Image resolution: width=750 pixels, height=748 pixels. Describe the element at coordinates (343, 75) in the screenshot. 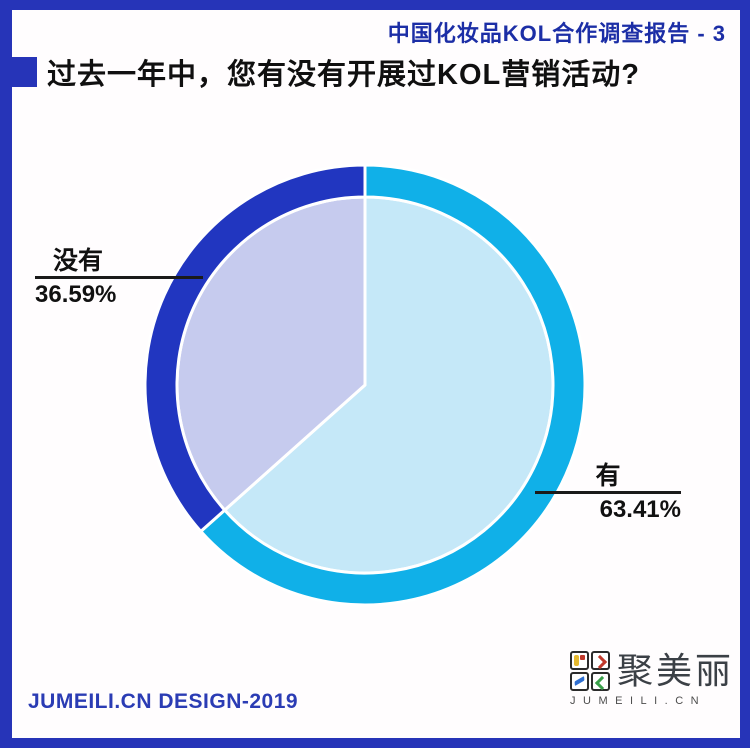

I see `page-title: 过去一年中，您有没有开展过KOL营销活动?` at that location.